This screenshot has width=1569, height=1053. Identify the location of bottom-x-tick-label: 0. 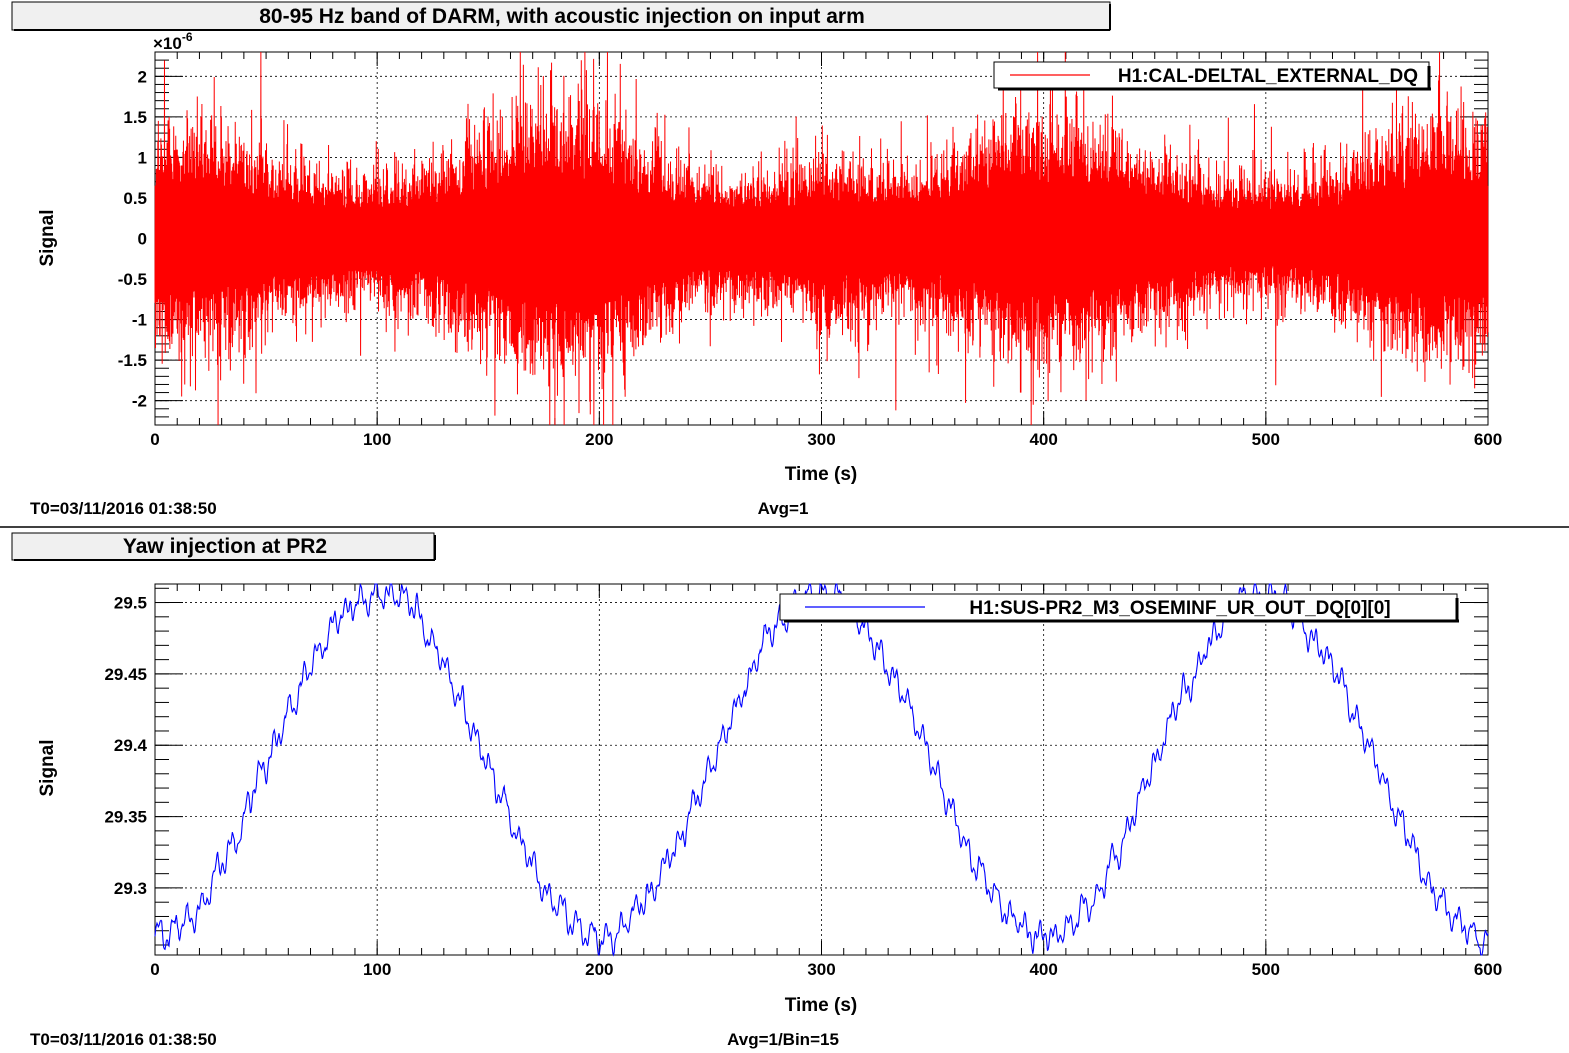
(154, 969).